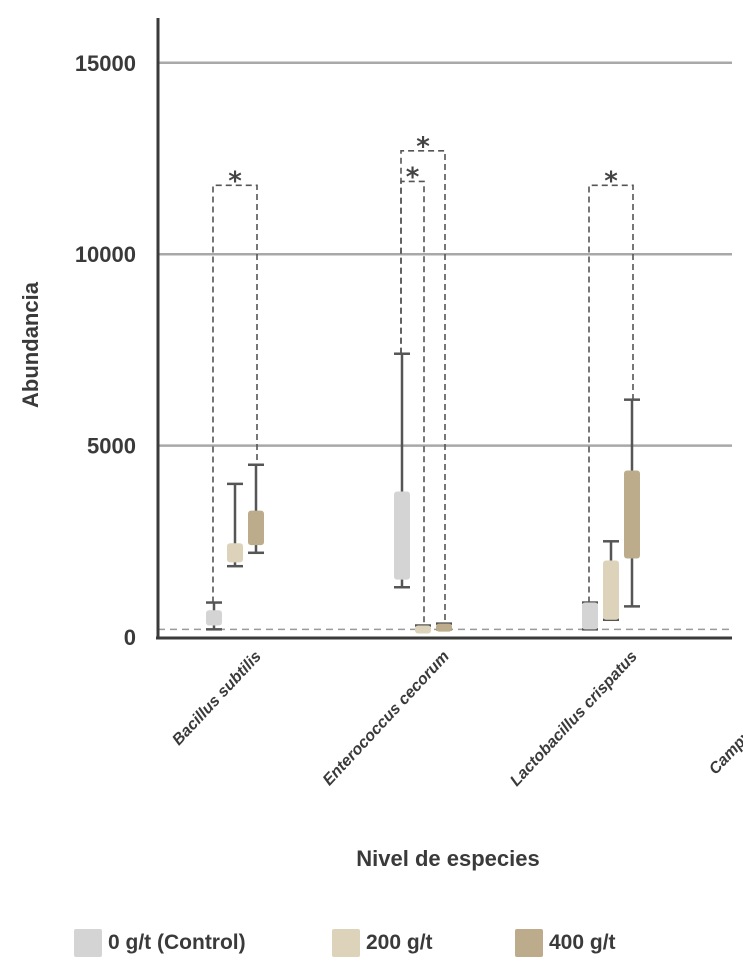  What do you see at coordinates (582, 942) in the screenshot?
I see `legend-label-400: 400 g/t` at bounding box center [582, 942].